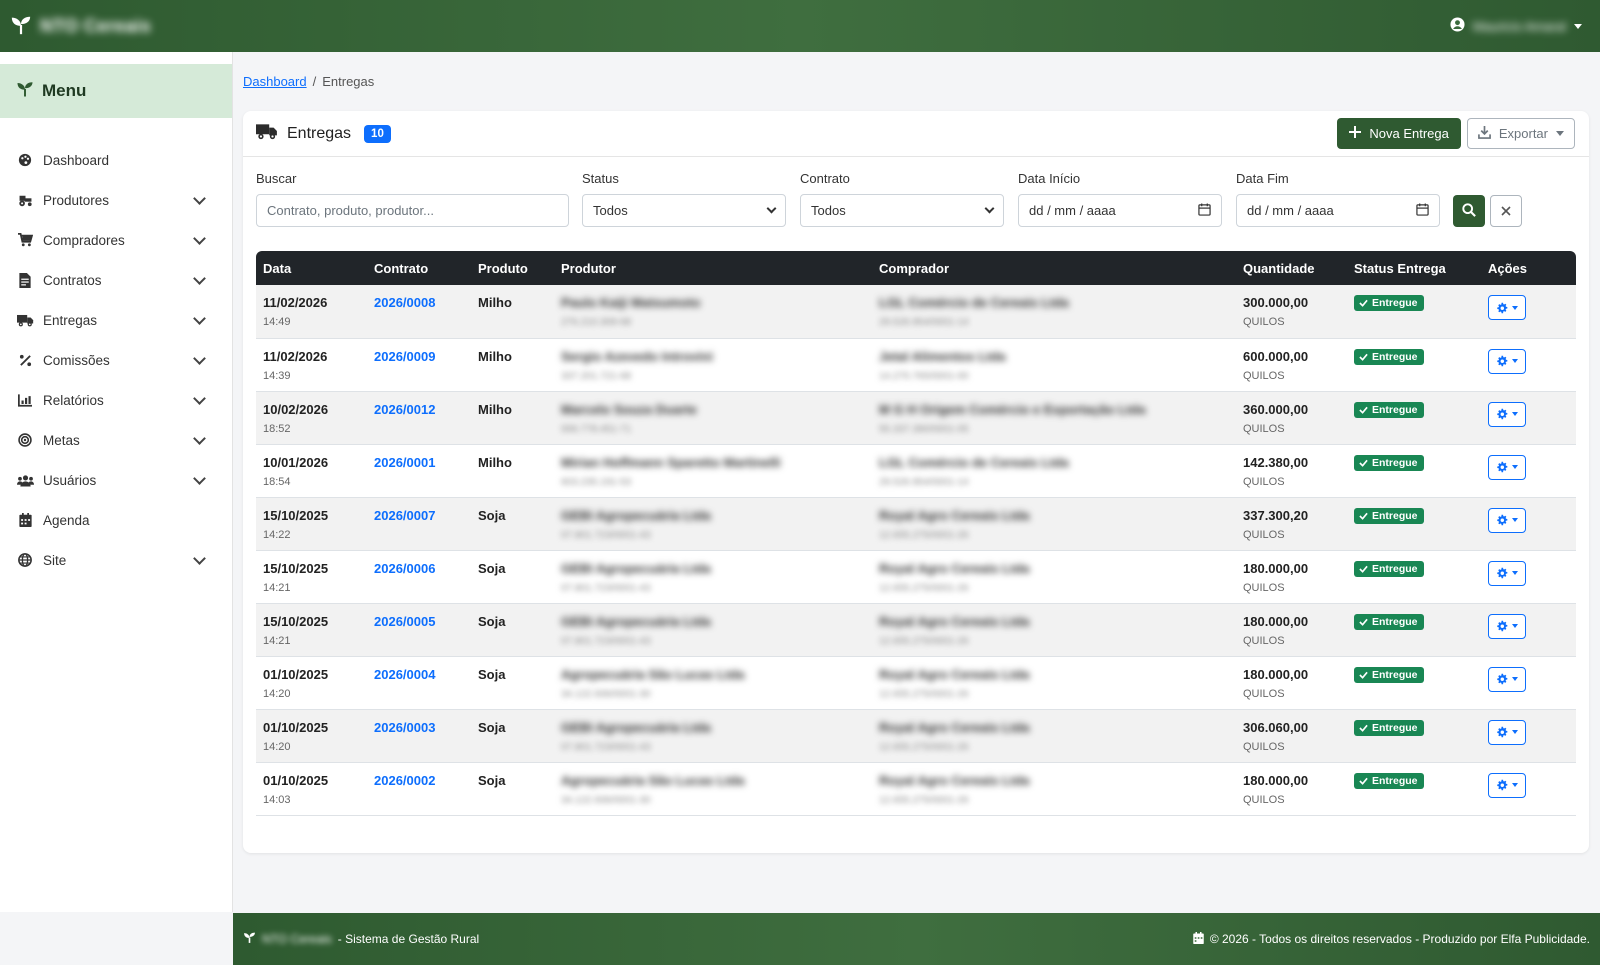 This screenshot has width=1600, height=965. What do you see at coordinates (116, 520) in the screenshot?
I see `sidebar-item-agenda: Agenda` at bounding box center [116, 520].